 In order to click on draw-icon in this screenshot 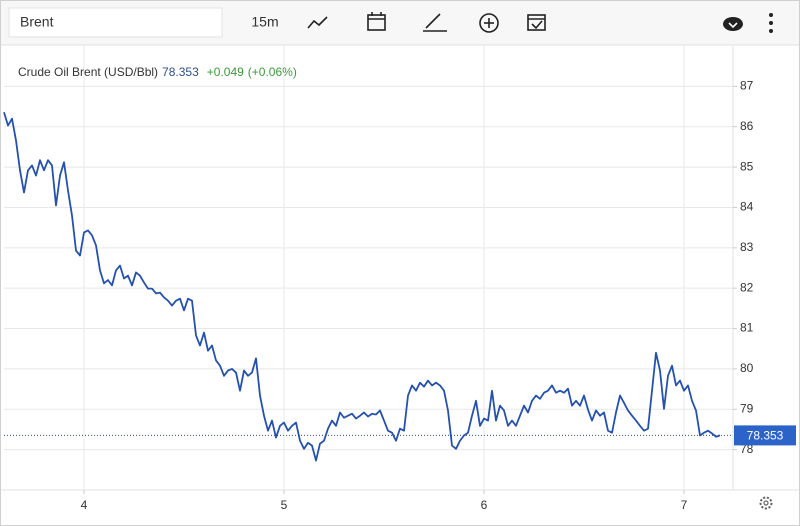, I will do `click(435, 22)`.